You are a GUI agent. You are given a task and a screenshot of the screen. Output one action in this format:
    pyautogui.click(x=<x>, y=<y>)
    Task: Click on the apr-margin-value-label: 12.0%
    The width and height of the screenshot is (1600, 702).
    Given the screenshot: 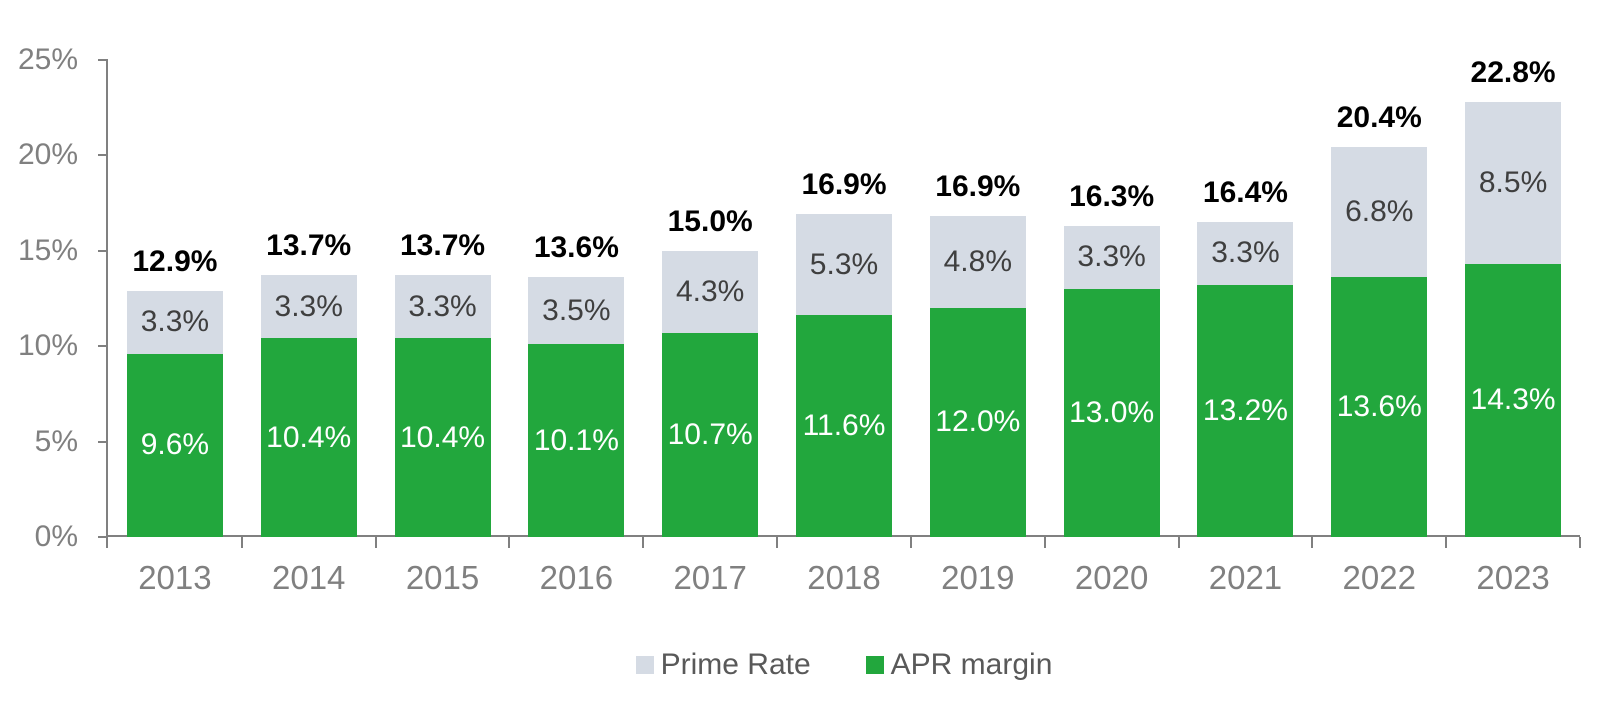 What is the action you would take?
    pyautogui.click(x=978, y=422)
    